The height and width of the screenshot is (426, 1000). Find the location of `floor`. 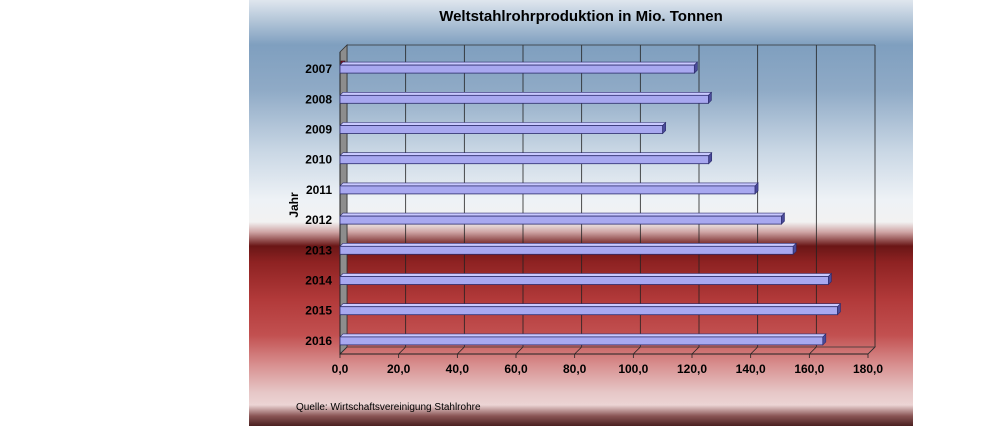

floor is located at coordinates (607, 350).